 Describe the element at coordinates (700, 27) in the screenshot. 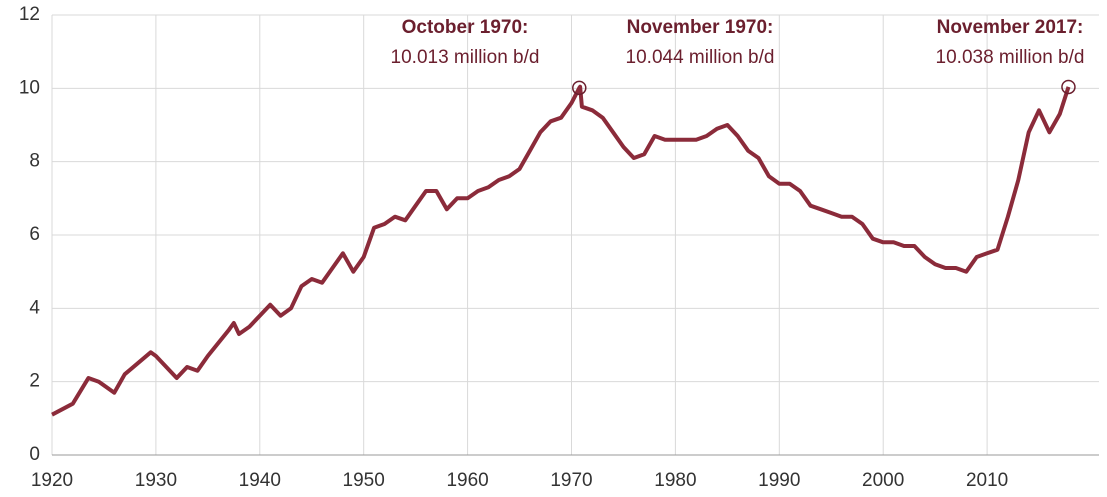

I see `annotation-title: November 1970:` at that location.